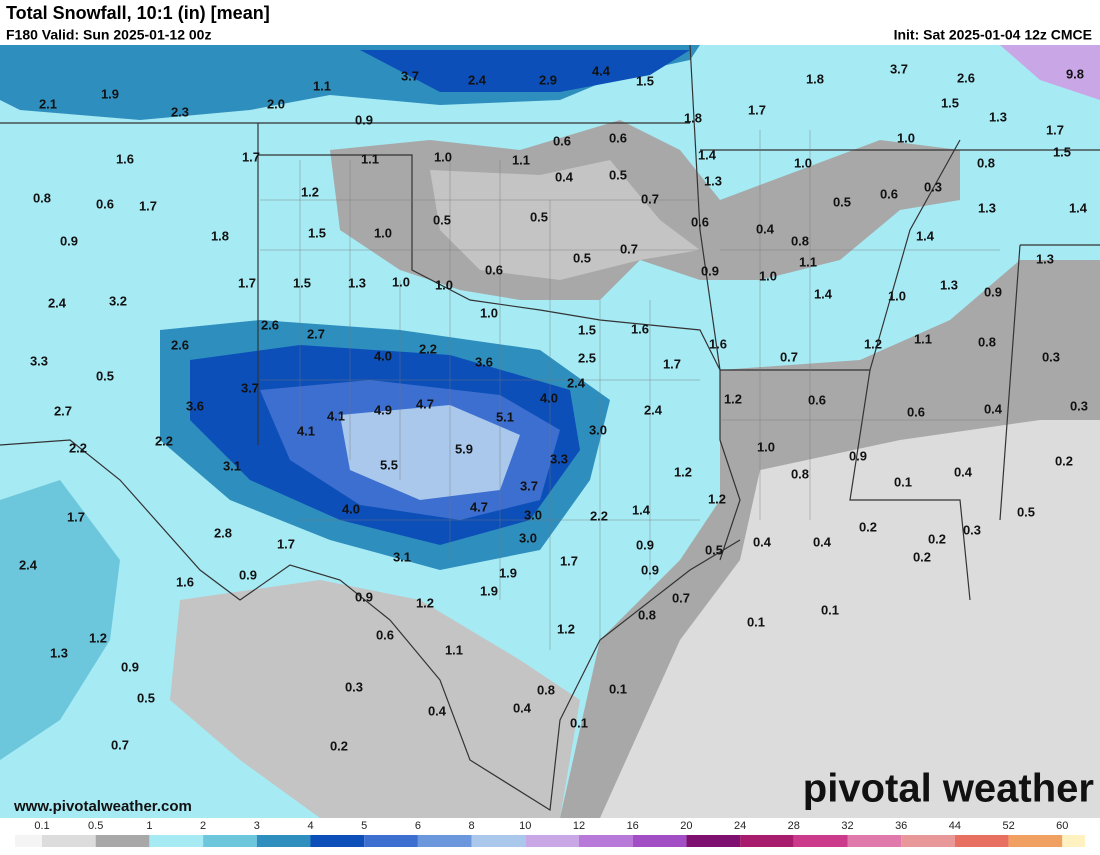 Image resolution: width=1100 pixels, height=855 pixels. What do you see at coordinates (972, 529) in the screenshot?
I see `snow-label: 0.3` at bounding box center [972, 529].